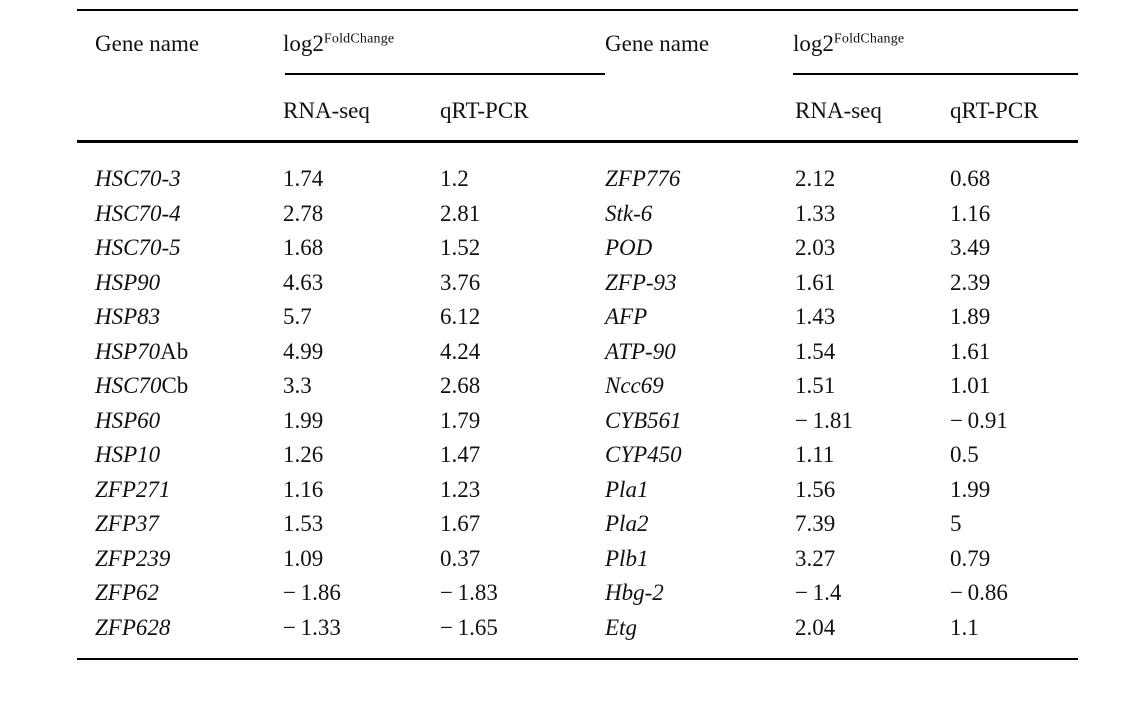  Describe the element at coordinates (818, 592) in the screenshot. I see `rna-seq-value-right: − 1.4` at that location.